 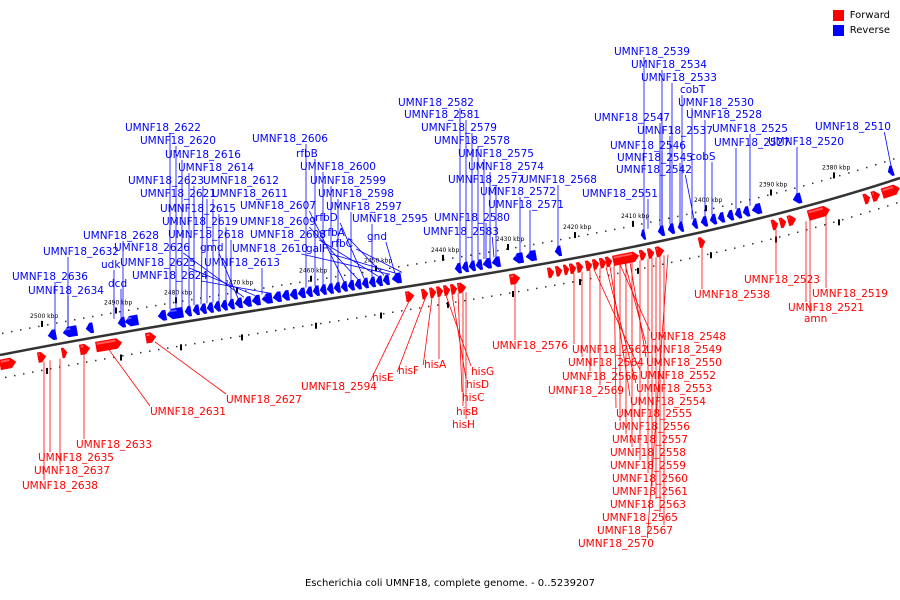 What do you see at coordinates (650, 440) in the screenshot?
I see `forward-label-umnf18-2557: UMNF18_2557` at bounding box center [650, 440].